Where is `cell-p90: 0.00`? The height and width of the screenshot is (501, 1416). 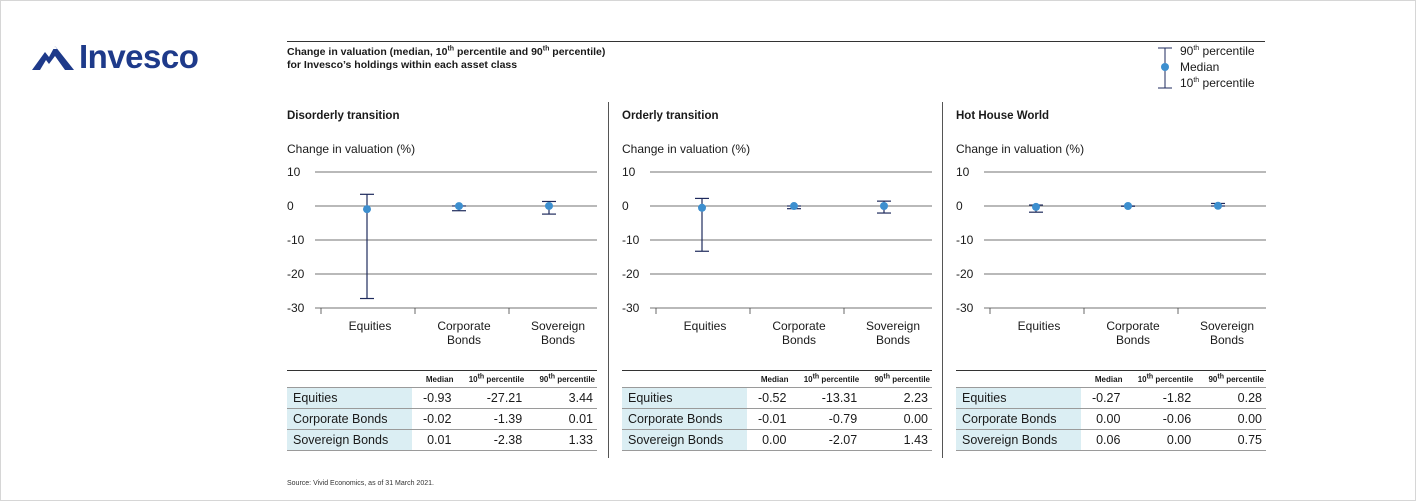
cell-p90: 0.00 is located at coordinates (896, 419).